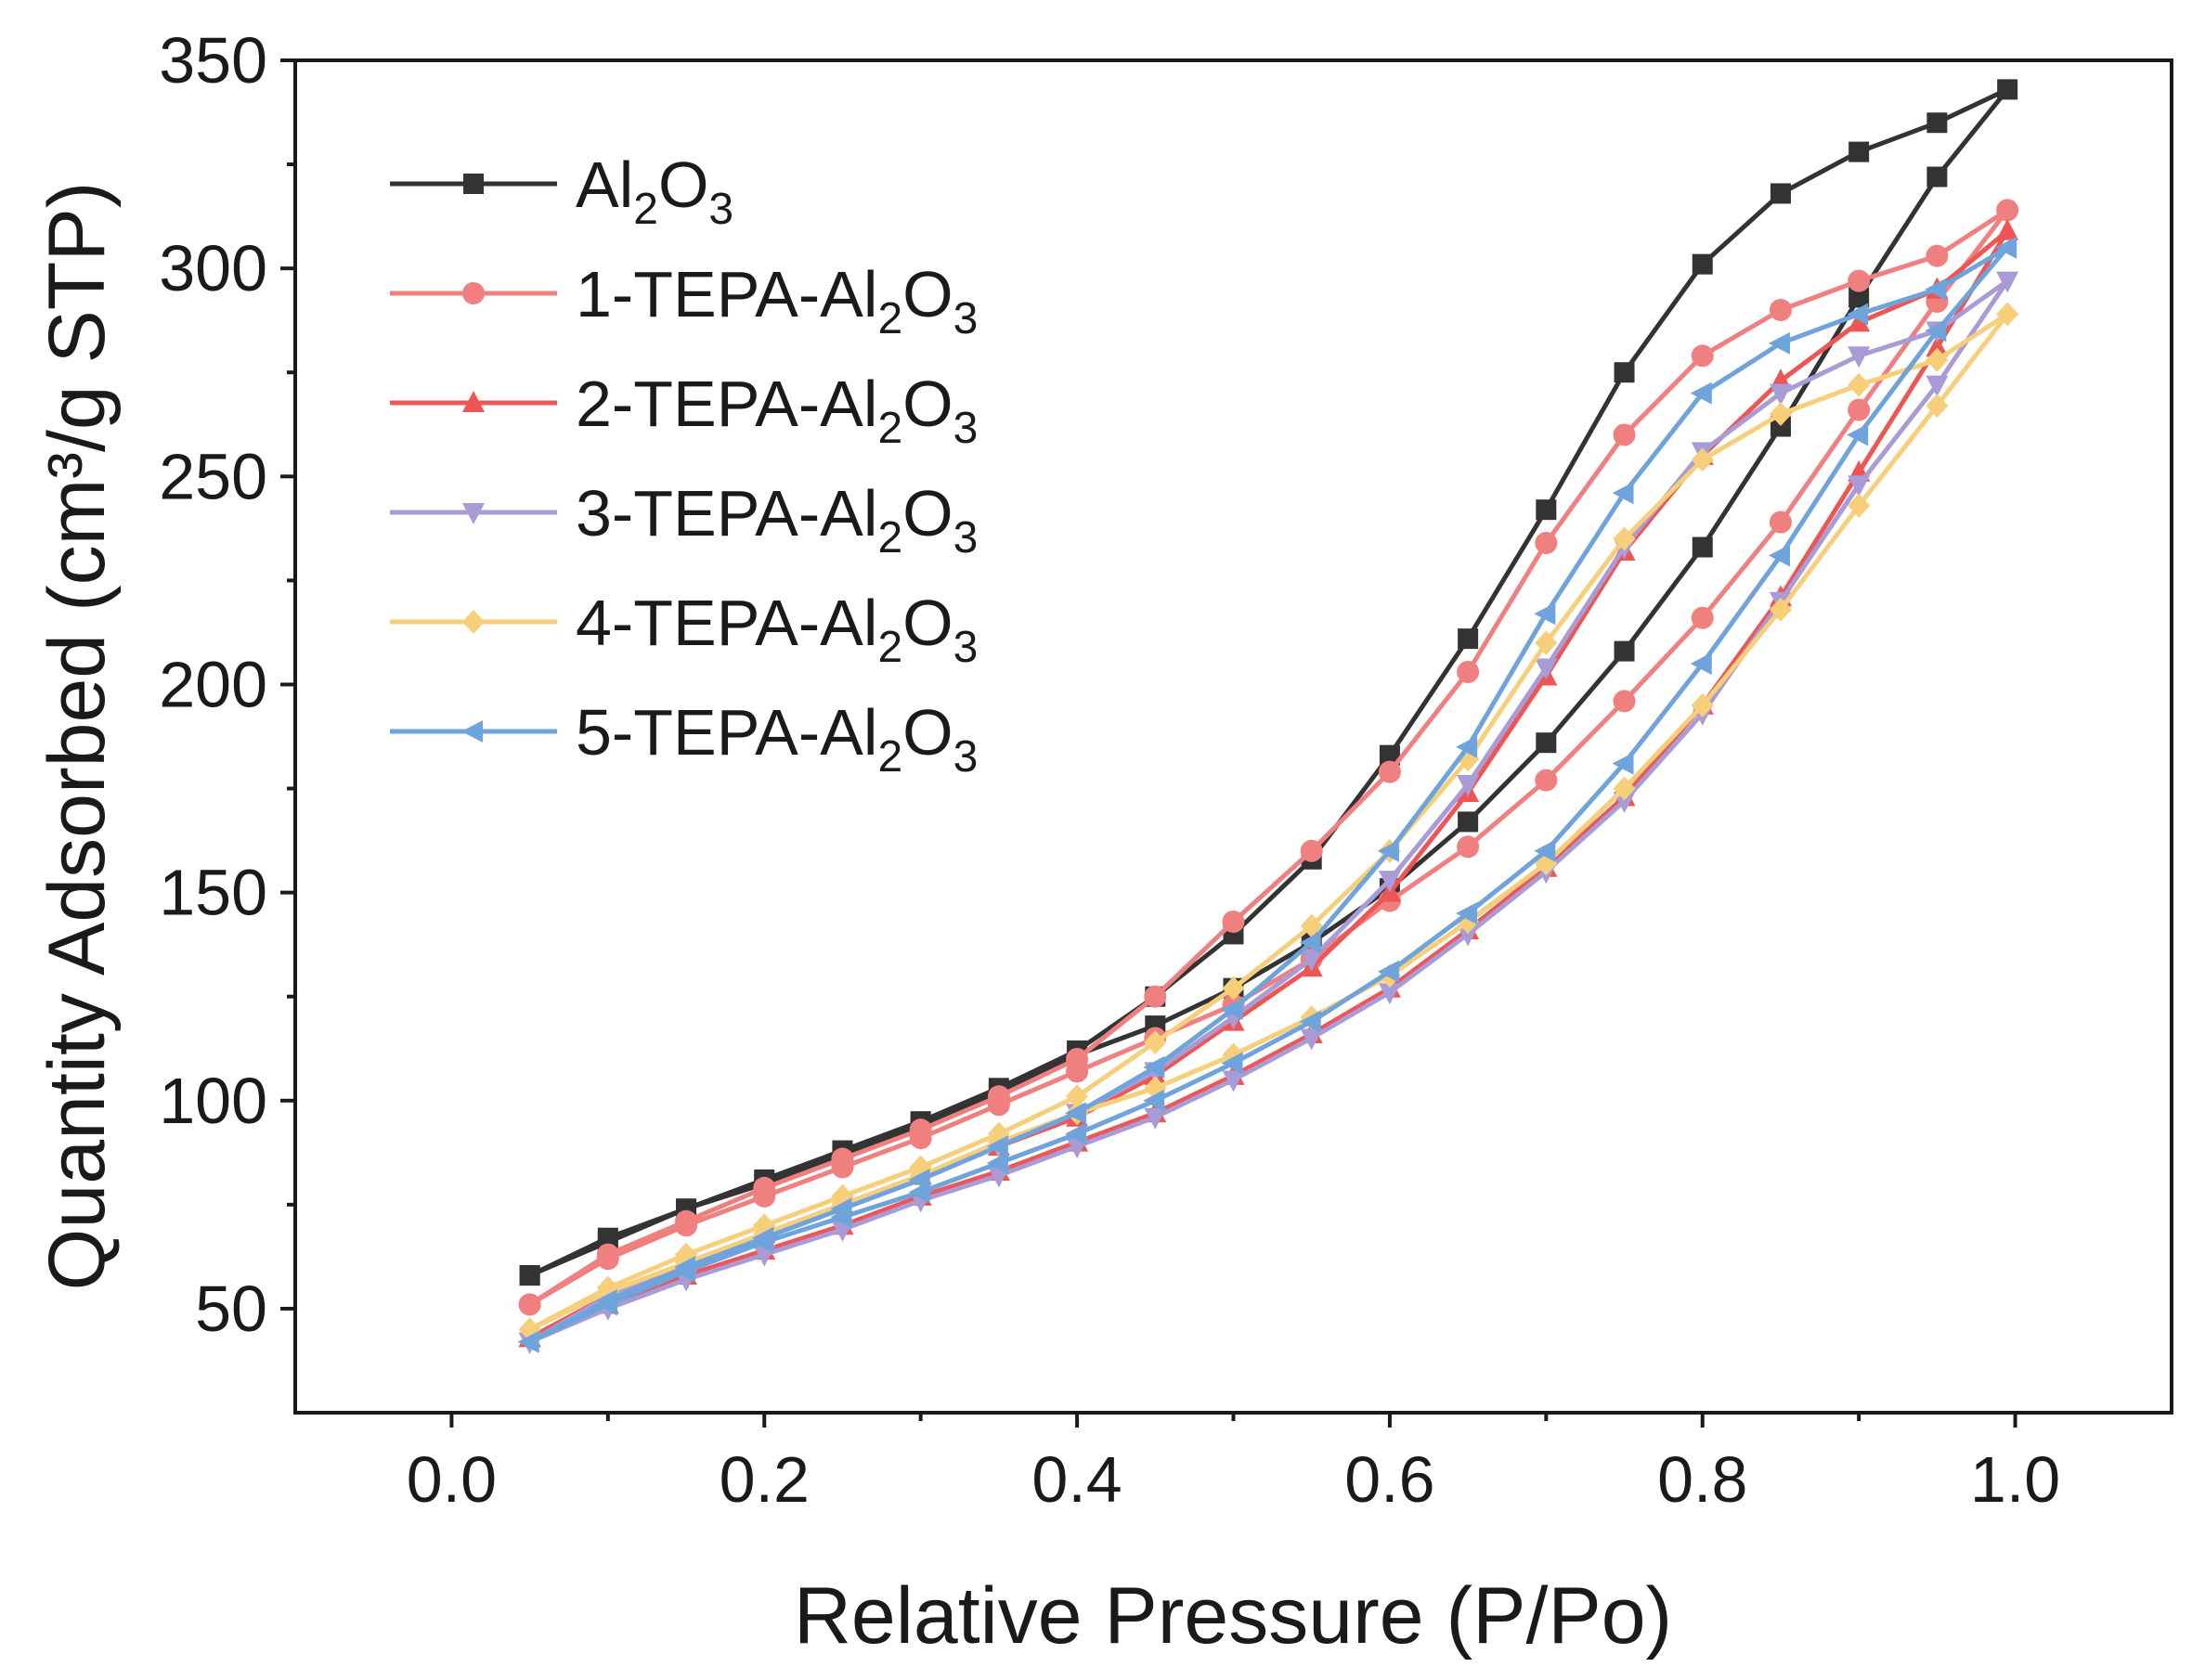 This screenshot has height=1680, width=2192. What do you see at coordinates (1702, 1479) in the screenshot?
I see `x-tick-label: 0.8` at bounding box center [1702, 1479].